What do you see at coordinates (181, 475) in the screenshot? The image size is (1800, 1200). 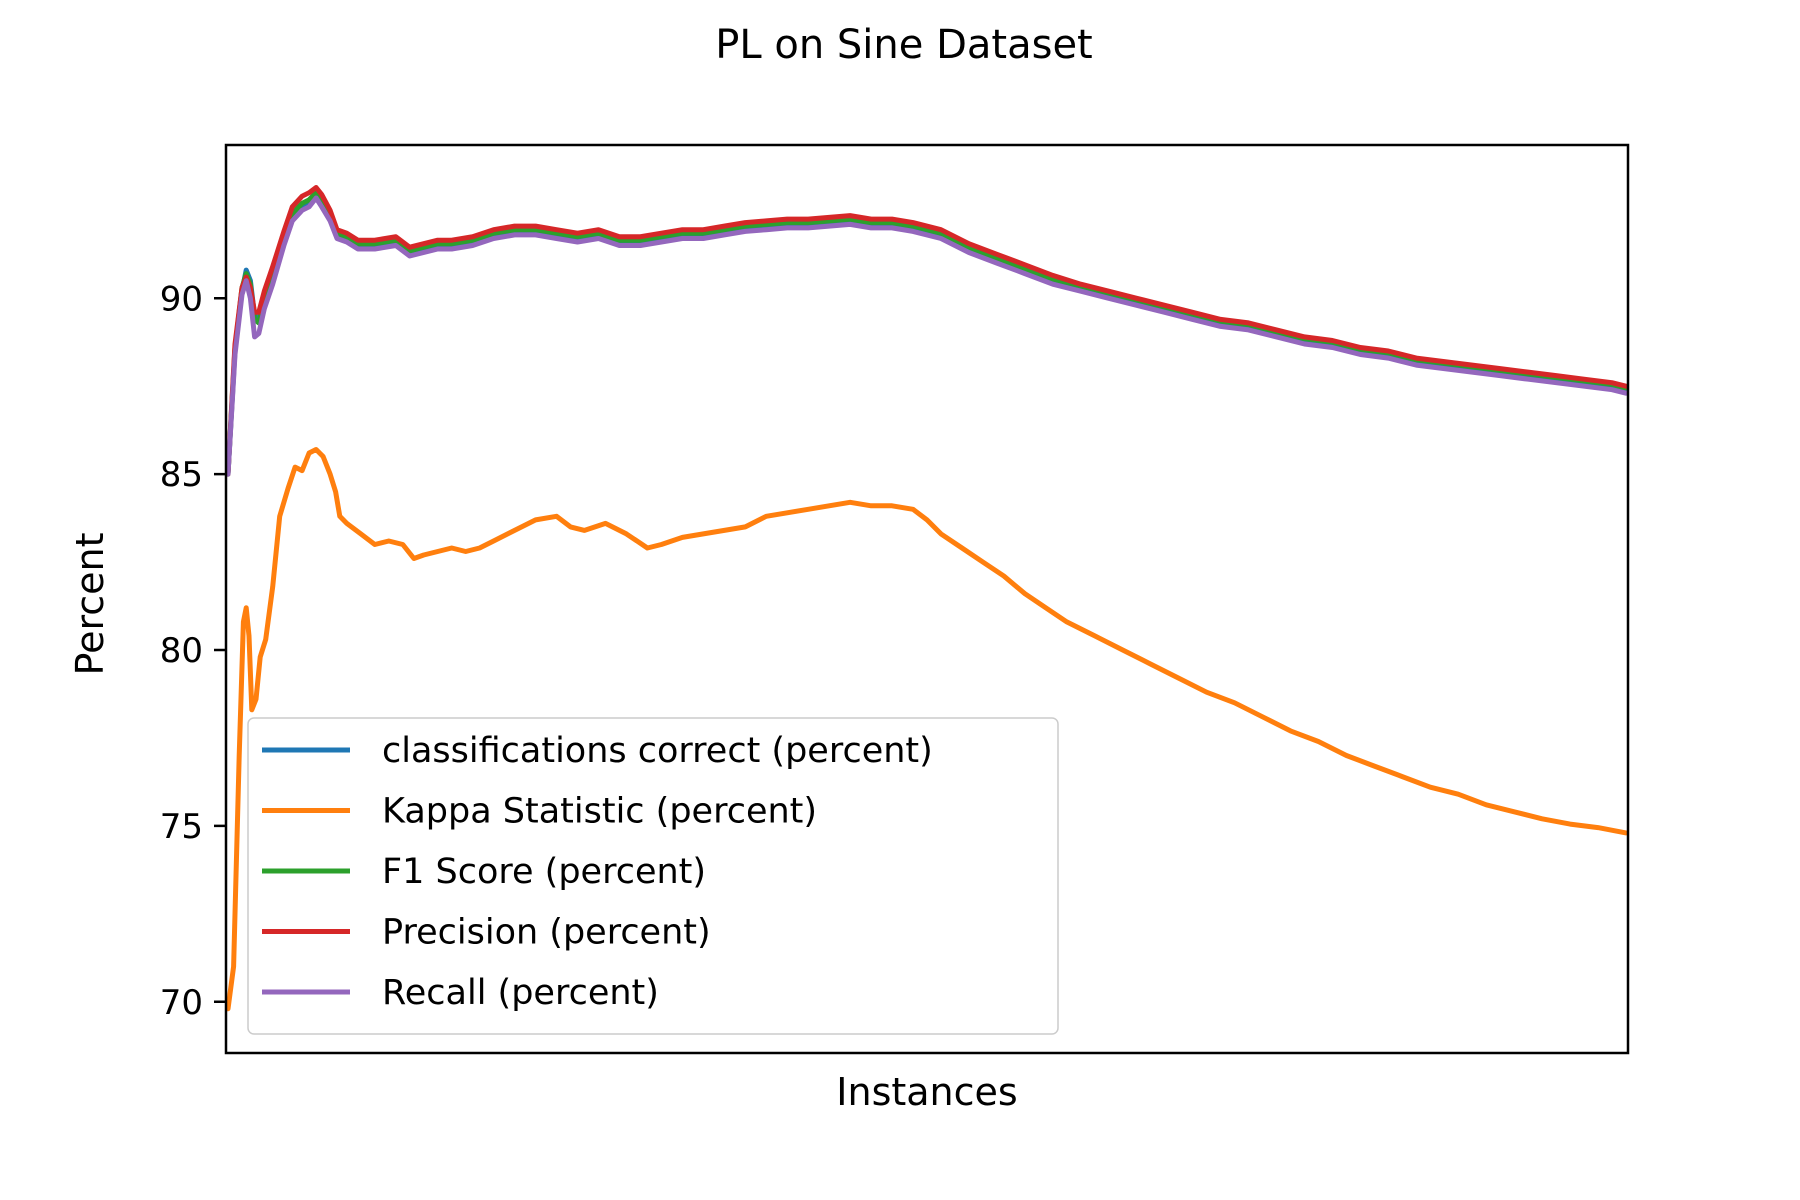 I see `y-tick-label: 85` at bounding box center [181, 475].